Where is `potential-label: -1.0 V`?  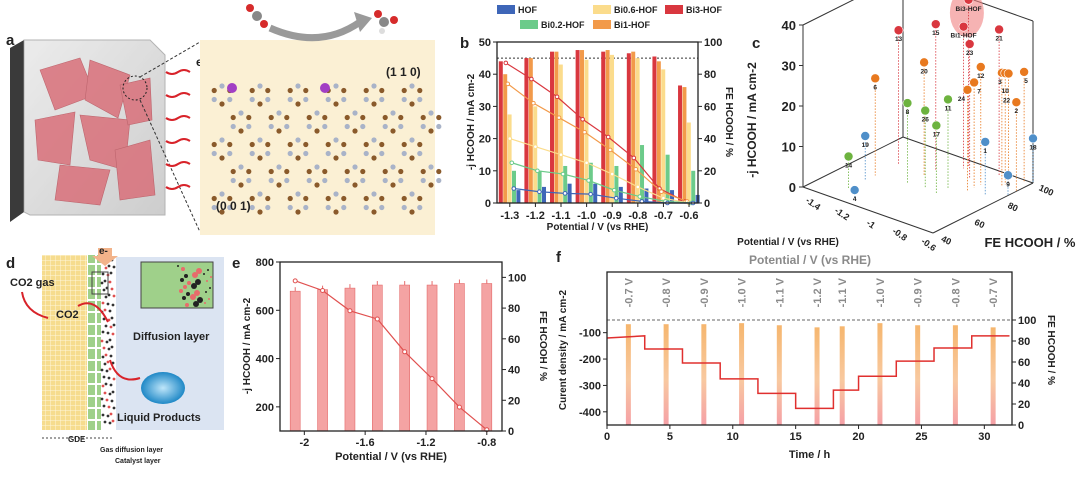 potential-label: -1.0 V is located at coordinates (881, 292).